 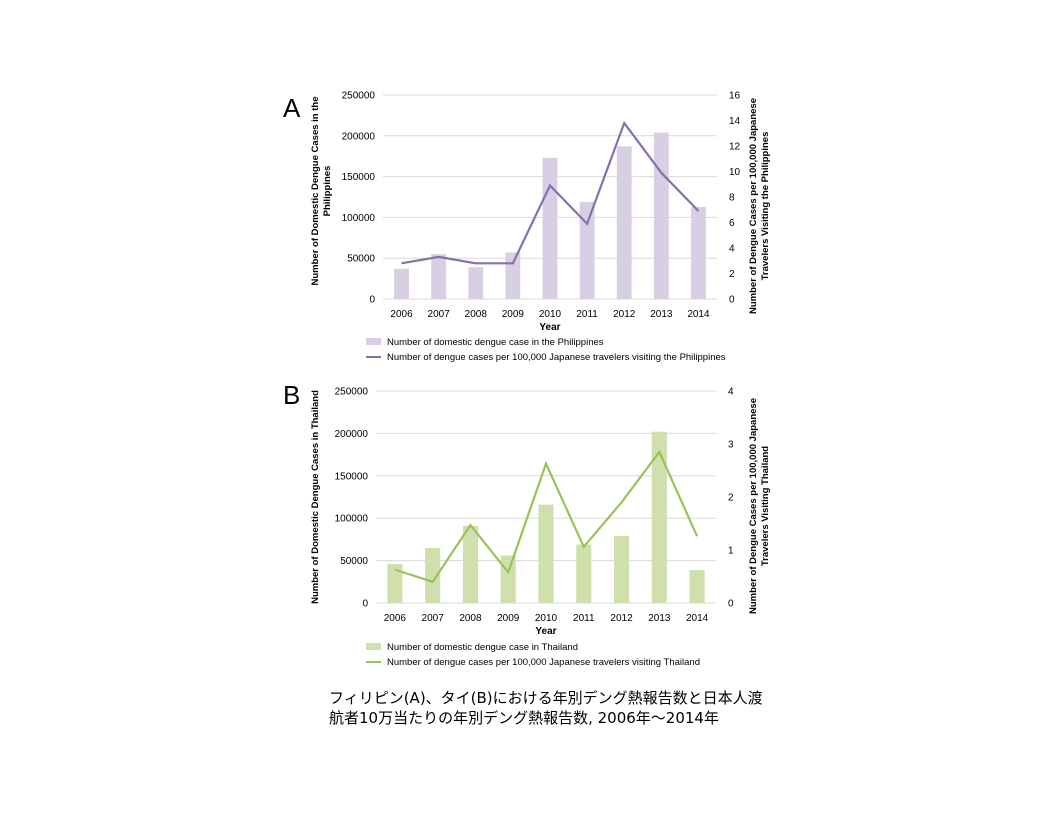 What do you see at coordinates (732, 198) in the screenshot?
I see `philippines-y2-tick-label: 8` at bounding box center [732, 198].